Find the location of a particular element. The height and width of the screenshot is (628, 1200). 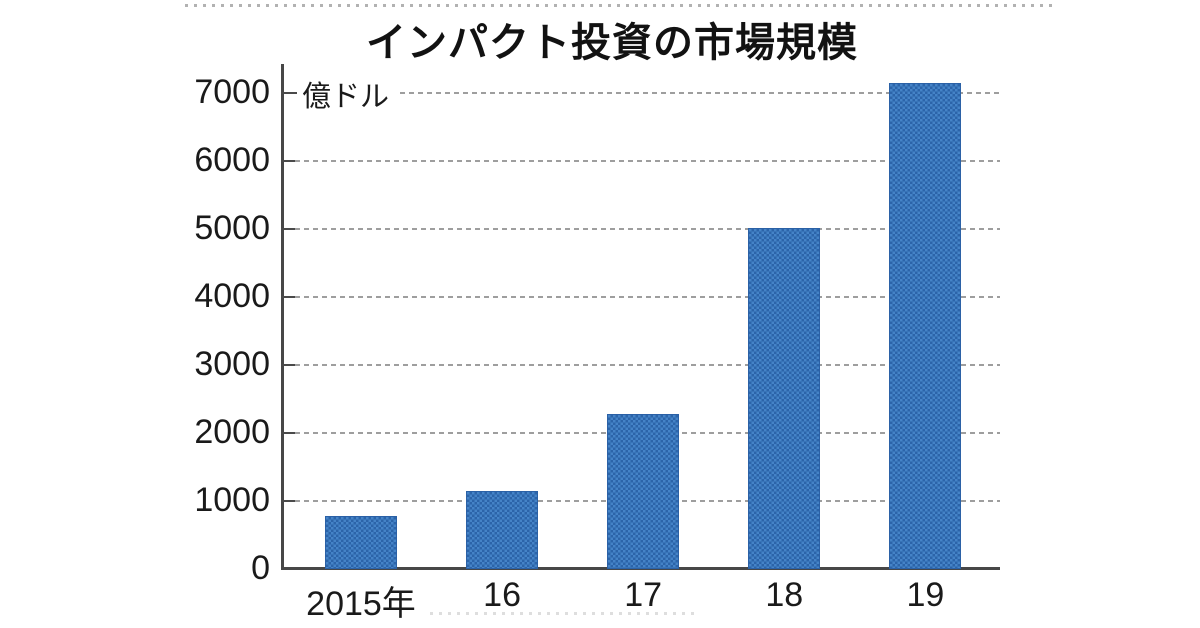

y-axis-tick-label: 6000 is located at coordinates (232, 160).